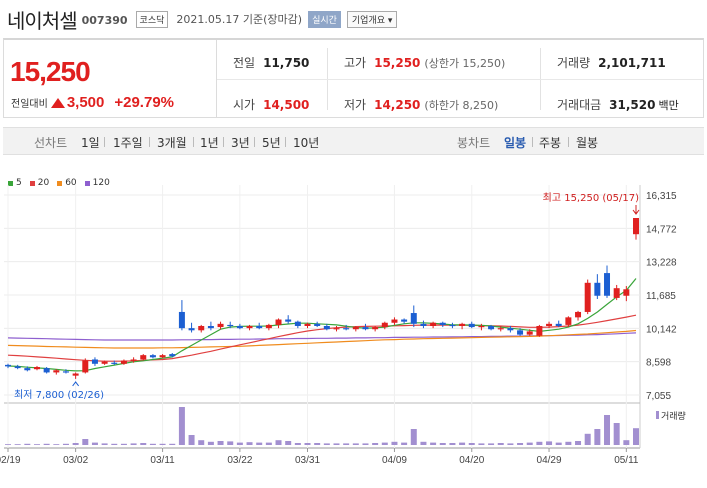  What do you see at coordinates (209, 143) in the screenshot?
I see `period-1y: 1년` at bounding box center [209, 143].